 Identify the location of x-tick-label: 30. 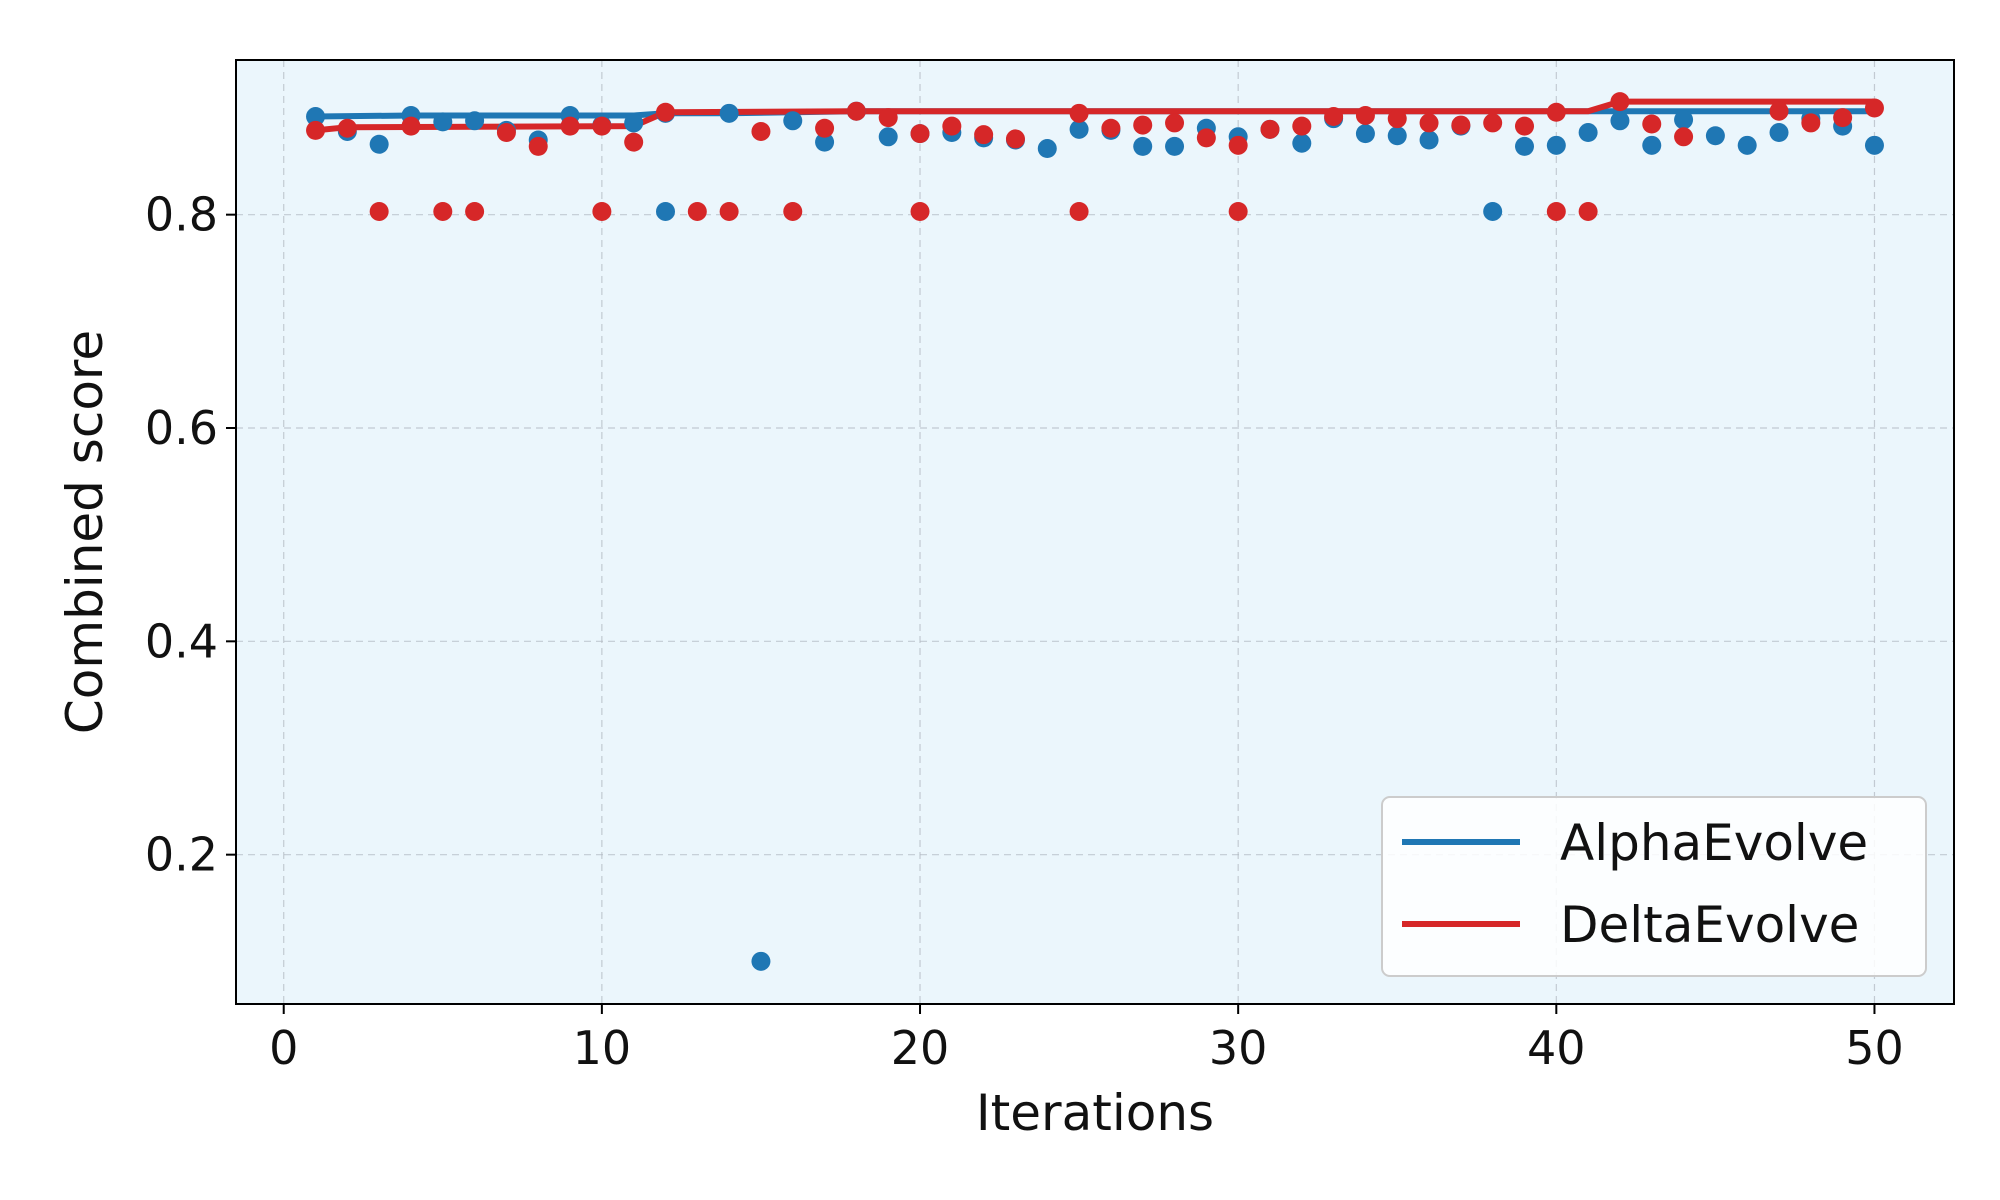
(1238, 1048).